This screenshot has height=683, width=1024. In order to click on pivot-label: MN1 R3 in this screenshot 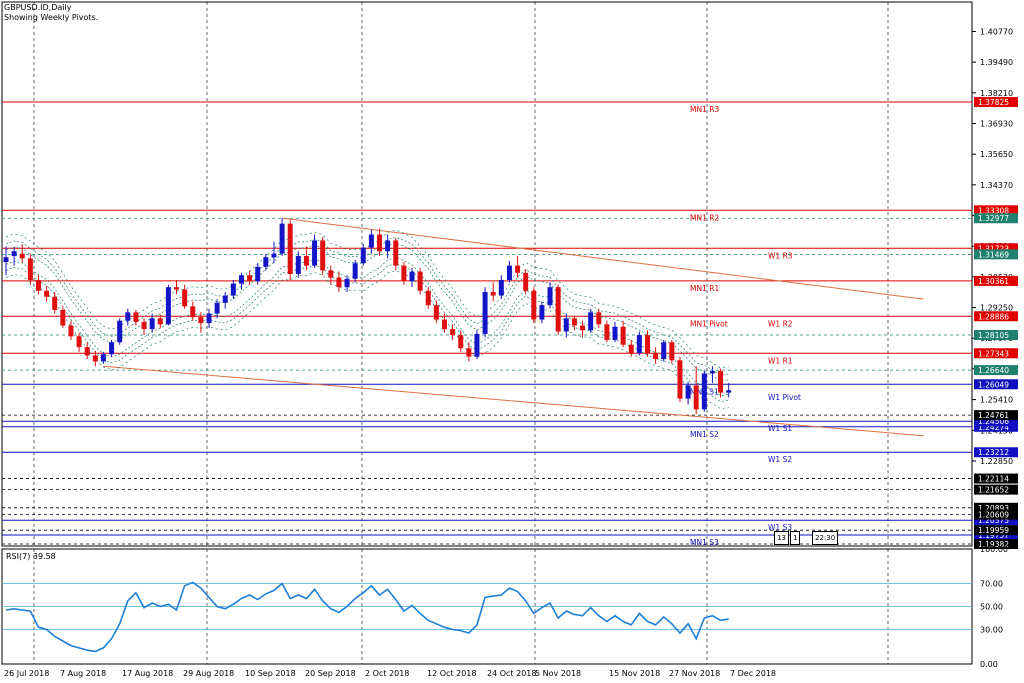, I will do `click(704, 109)`.